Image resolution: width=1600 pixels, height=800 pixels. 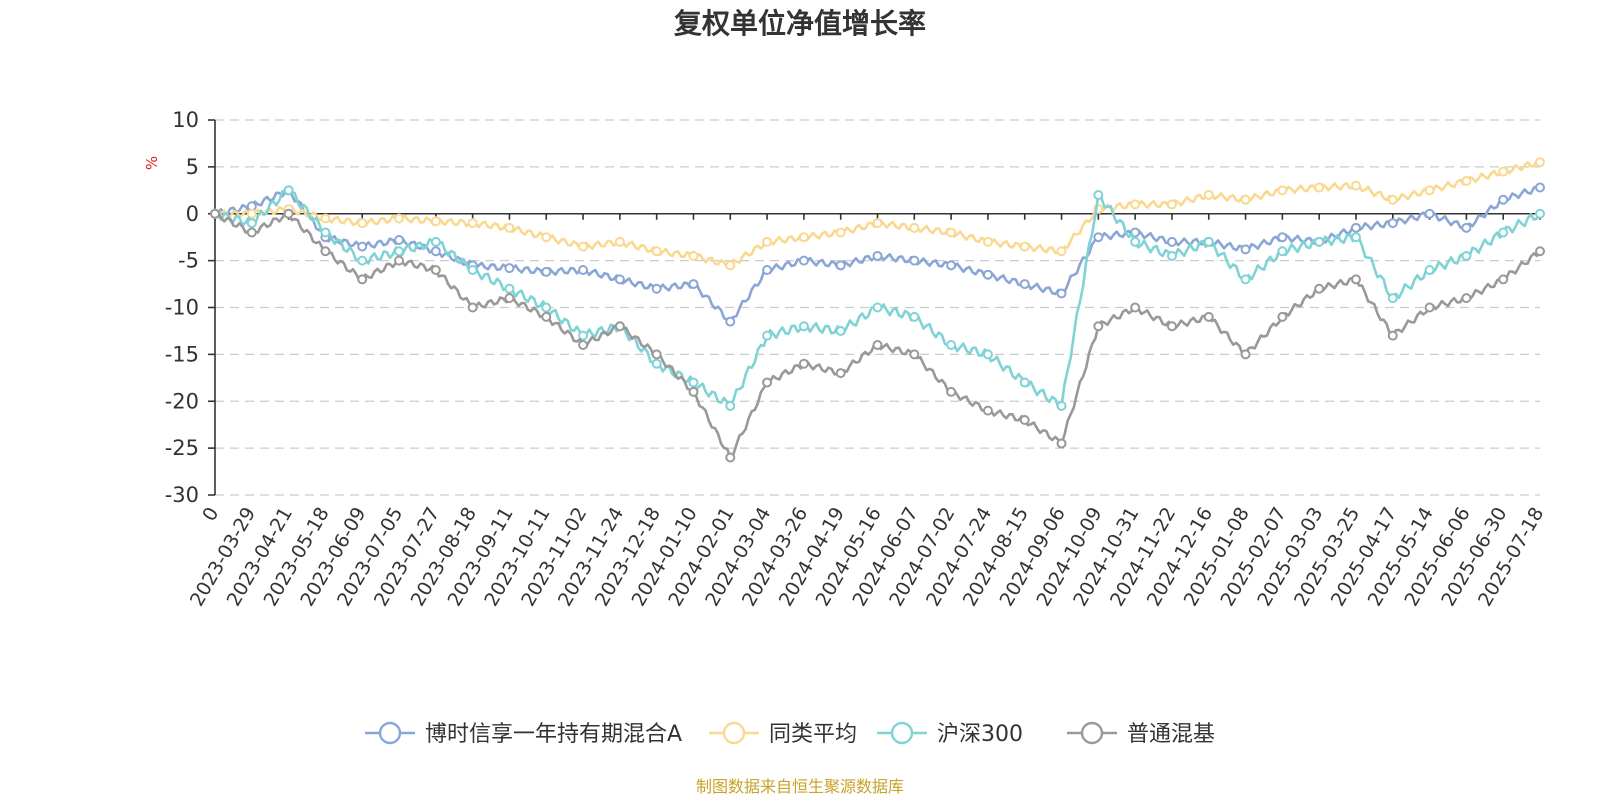 What do you see at coordinates (950, 734) in the screenshot?
I see `legend-item-2: 沪深300` at bounding box center [950, 734].